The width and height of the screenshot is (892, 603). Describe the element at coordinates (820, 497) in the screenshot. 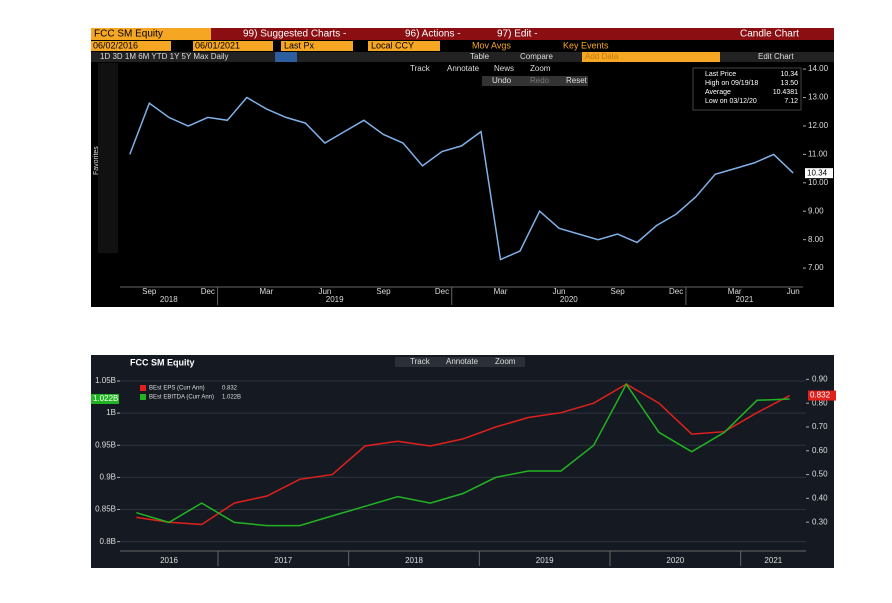

I see `y2-tick-label: 0.40` at that location.